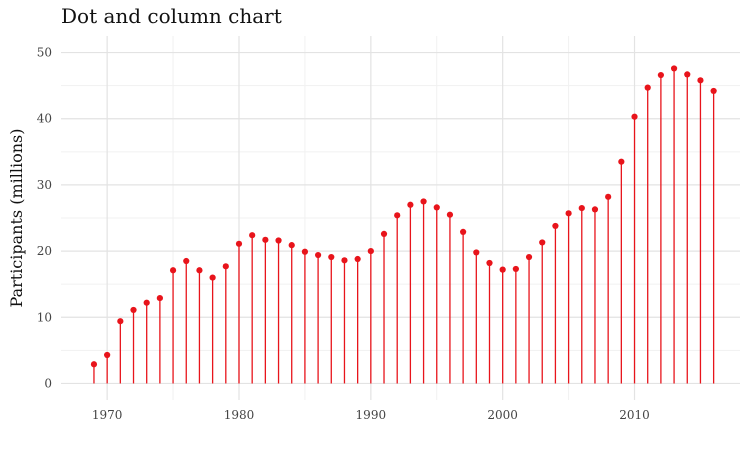 This screenshot has width=750, height=450. What do you see at coordinates (44, 53) in the screenshot?
I see `y-tick-label: 50` at bounding box center [44, 53].